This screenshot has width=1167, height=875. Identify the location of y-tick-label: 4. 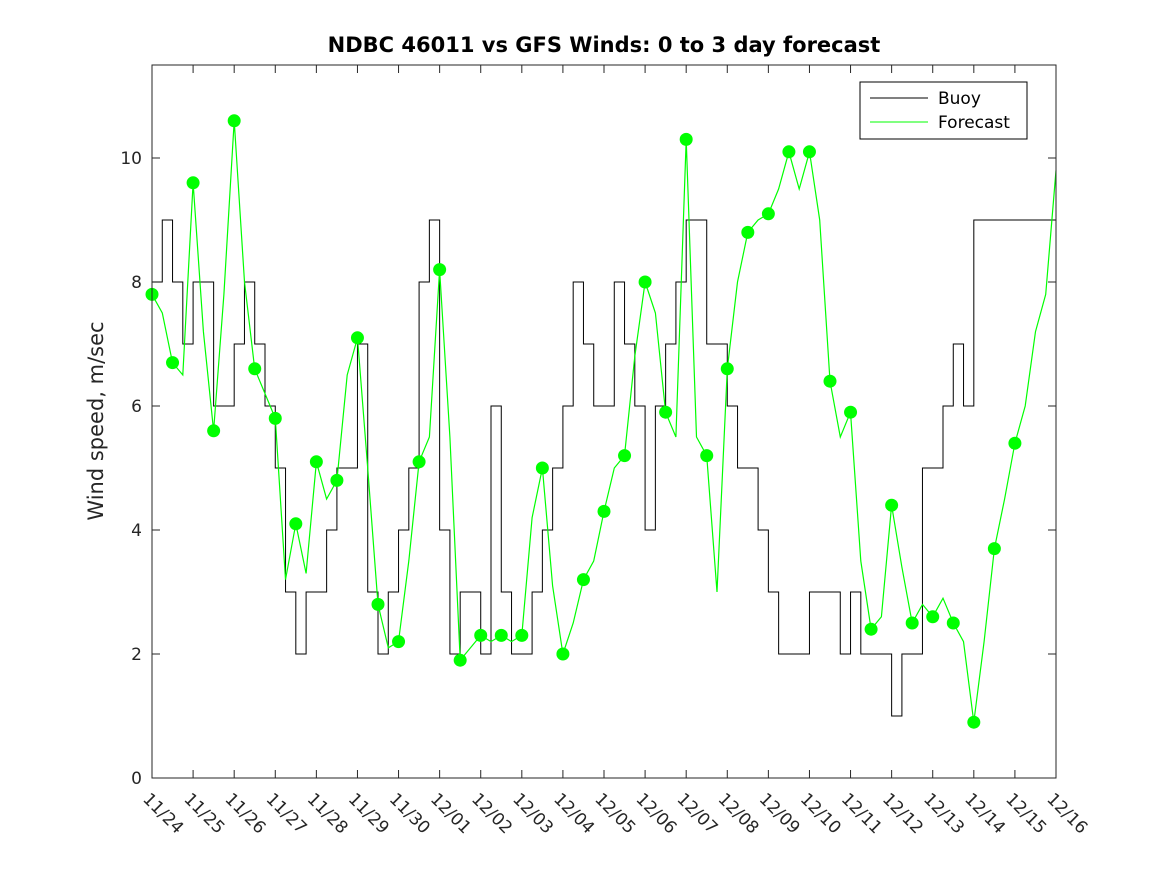
(136, 531).